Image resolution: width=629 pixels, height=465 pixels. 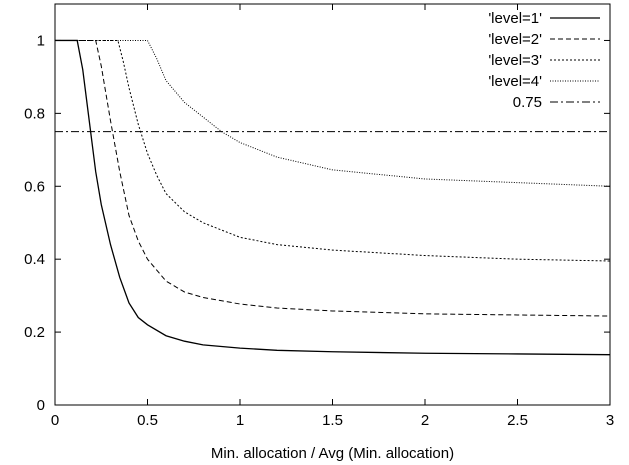 I want to click on legend-label: 0.75, so click(x=527, y=102).